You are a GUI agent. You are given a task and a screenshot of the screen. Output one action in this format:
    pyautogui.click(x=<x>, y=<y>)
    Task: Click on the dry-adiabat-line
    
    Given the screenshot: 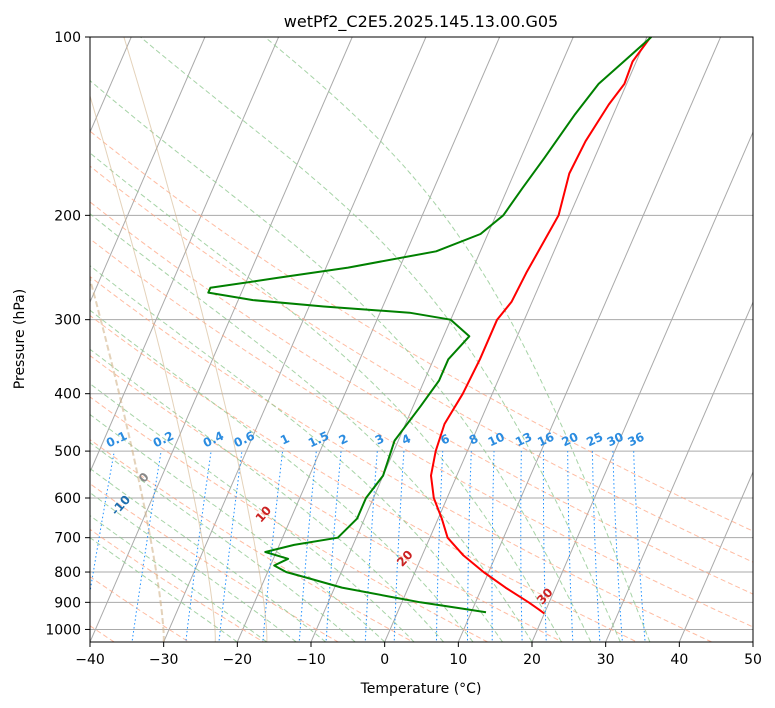 What is the action you would take?
    pyautogui.click(x=252, y=540)
    